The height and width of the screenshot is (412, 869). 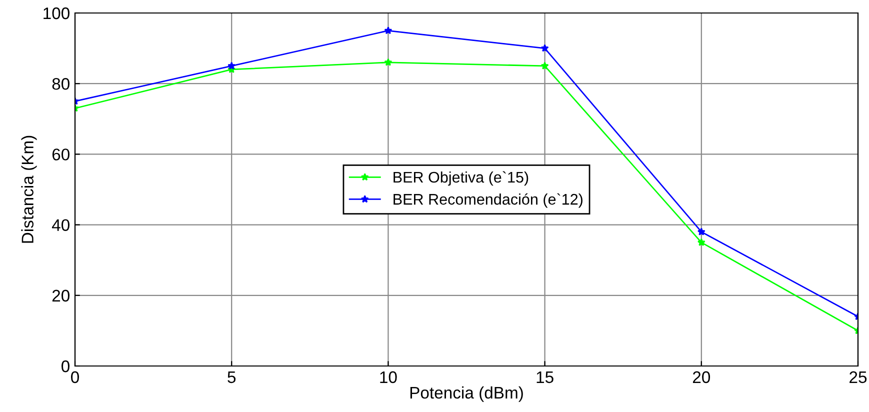 I want to click on x-axis-title: Potencia (dBm), so click(x=466, y=394).